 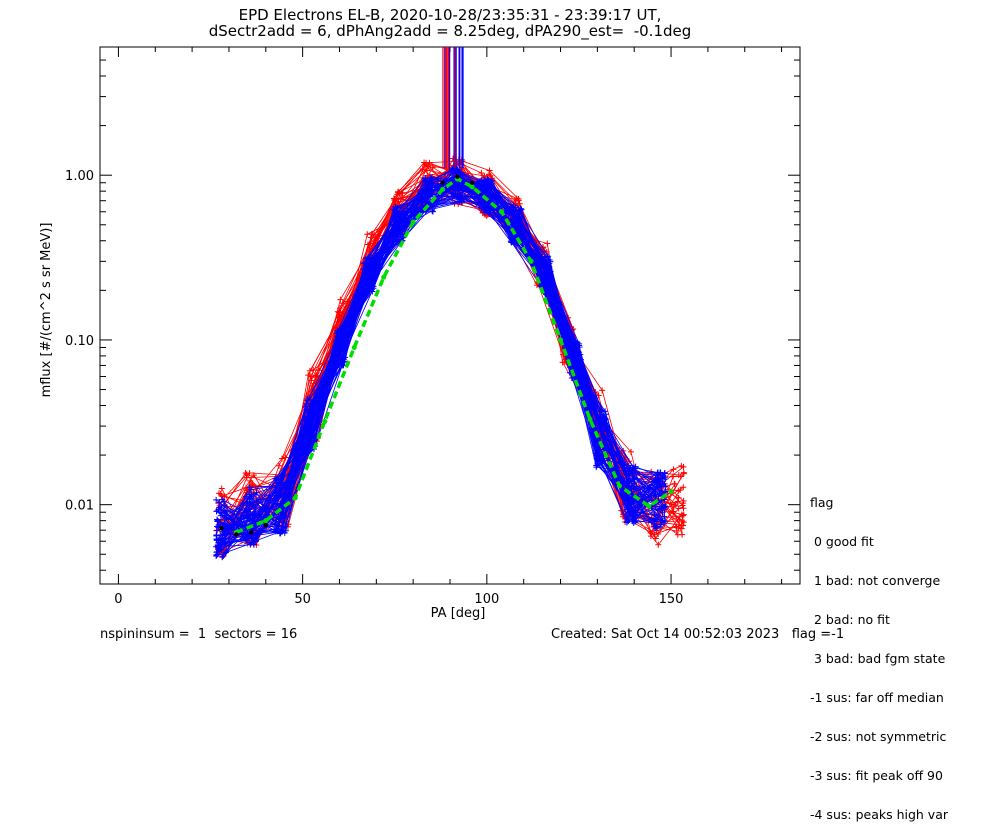 What do you see at coordinates (671, 599) in the screenshot?
I see `x-tick-label: 150` at bounding box center [671, 599].